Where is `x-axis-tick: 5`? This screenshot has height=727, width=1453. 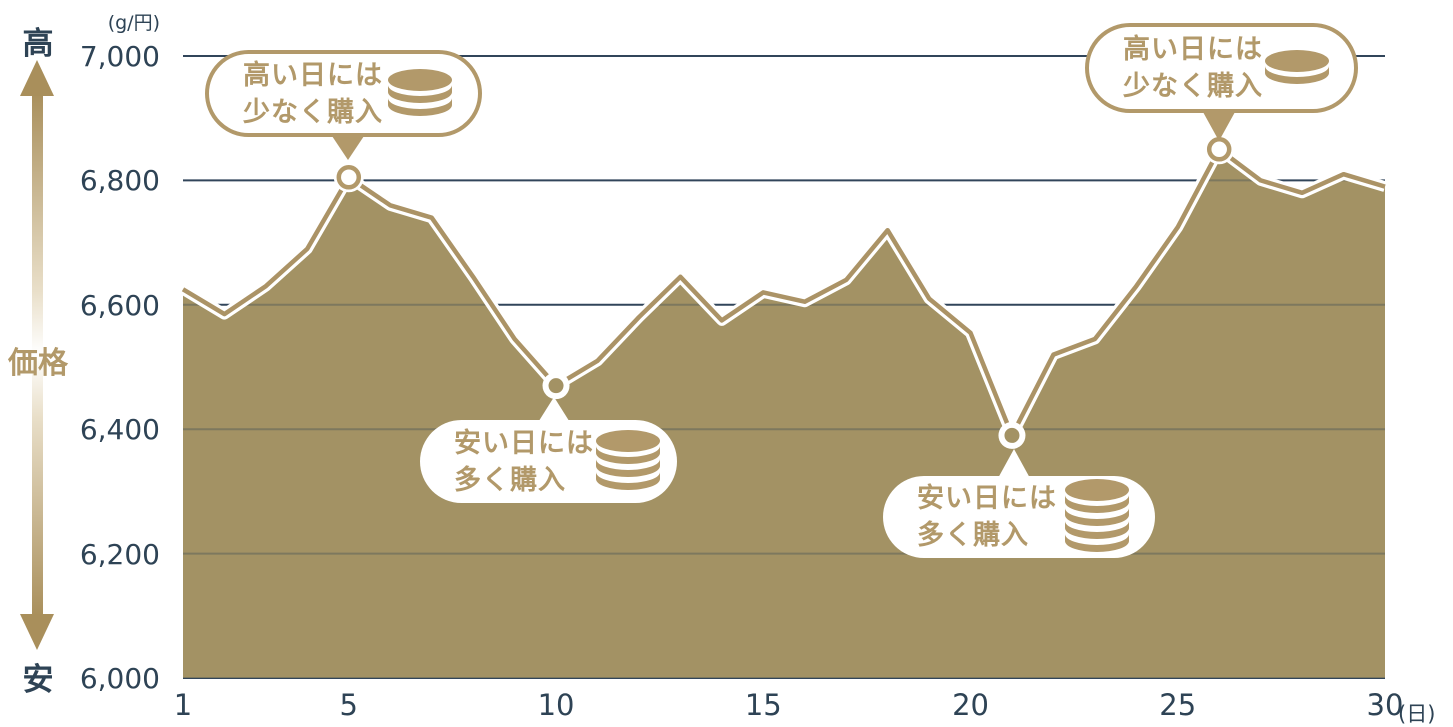
x-axis-tick: 5 is located at coordinates (348, 705).